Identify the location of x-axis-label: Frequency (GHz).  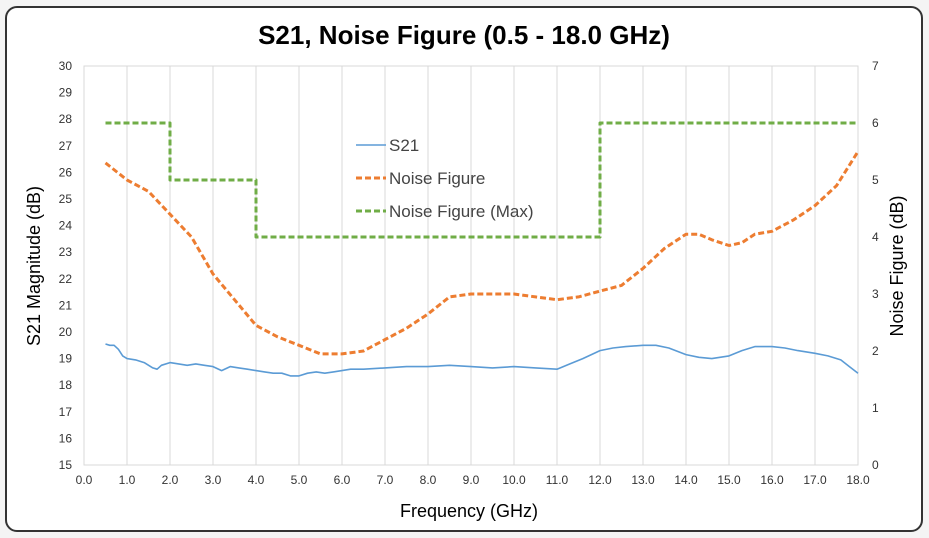
(469, 511).